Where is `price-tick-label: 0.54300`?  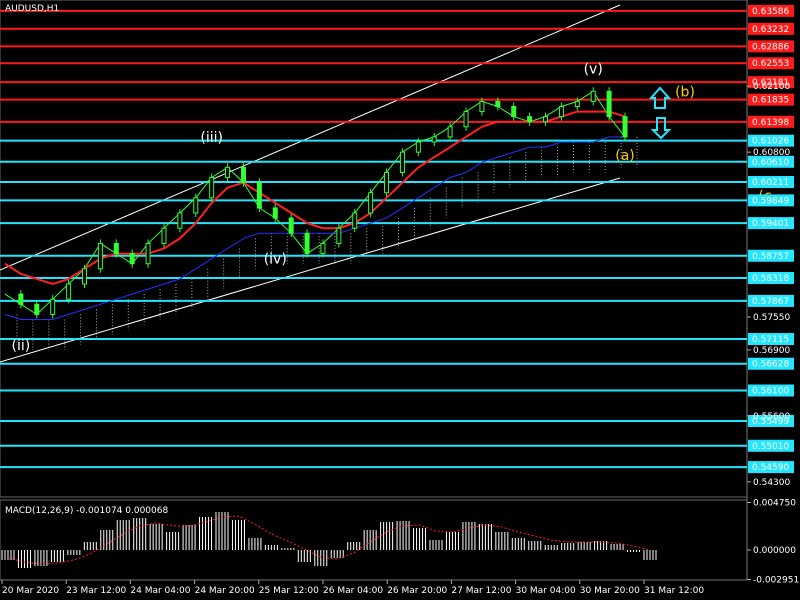
price-tick-label: 0.54300 is located at coordinates (771, 483).